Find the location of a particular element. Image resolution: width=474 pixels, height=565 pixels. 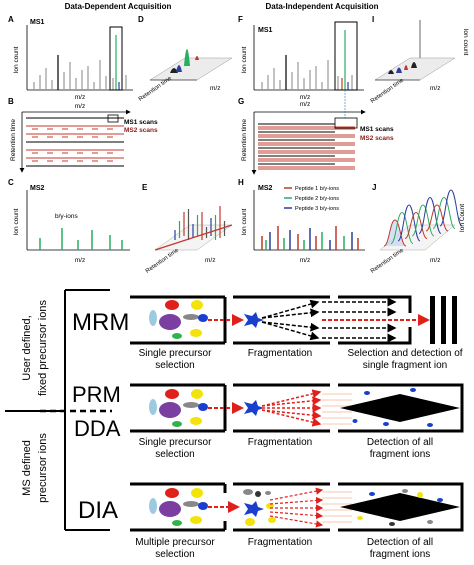

mrm-quad1 is located at coordinates (178, 320).